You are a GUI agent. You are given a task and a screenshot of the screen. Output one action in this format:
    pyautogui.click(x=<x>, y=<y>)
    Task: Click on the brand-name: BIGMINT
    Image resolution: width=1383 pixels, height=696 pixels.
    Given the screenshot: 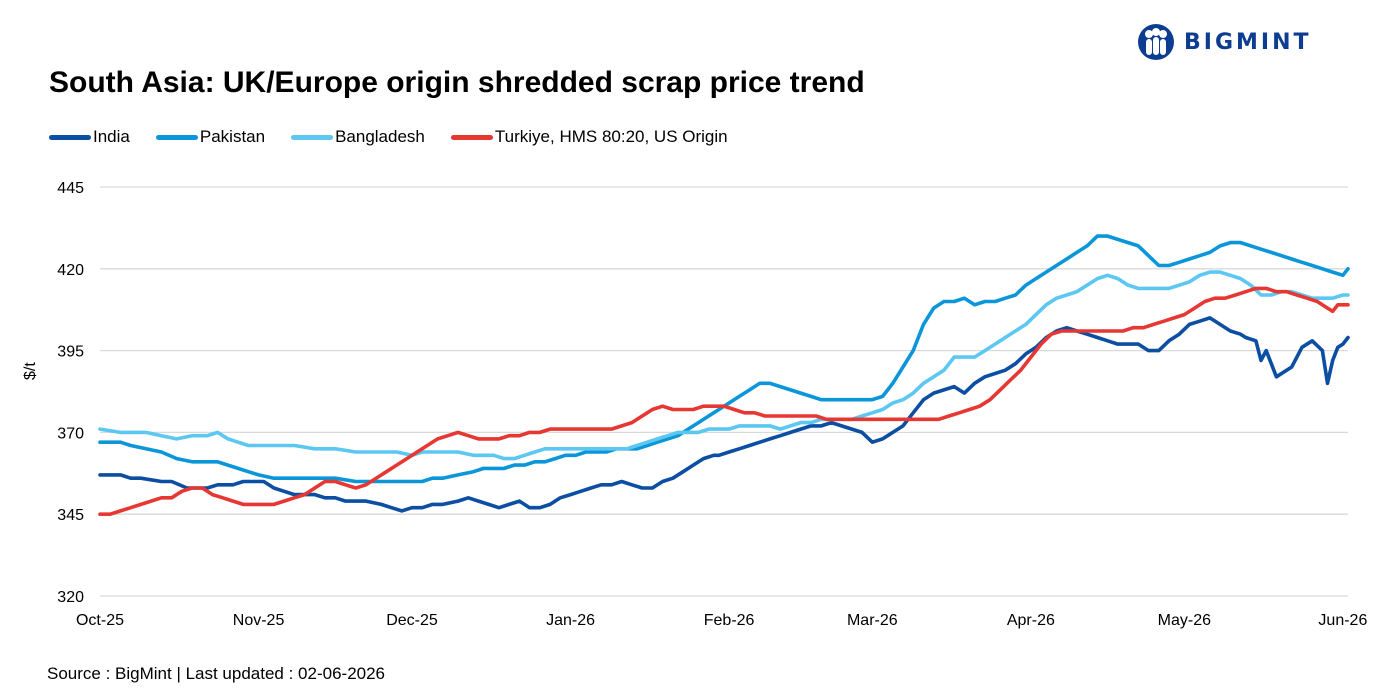 What is the action you would take?
    pyautogui.click(x=1248, y=42)
    